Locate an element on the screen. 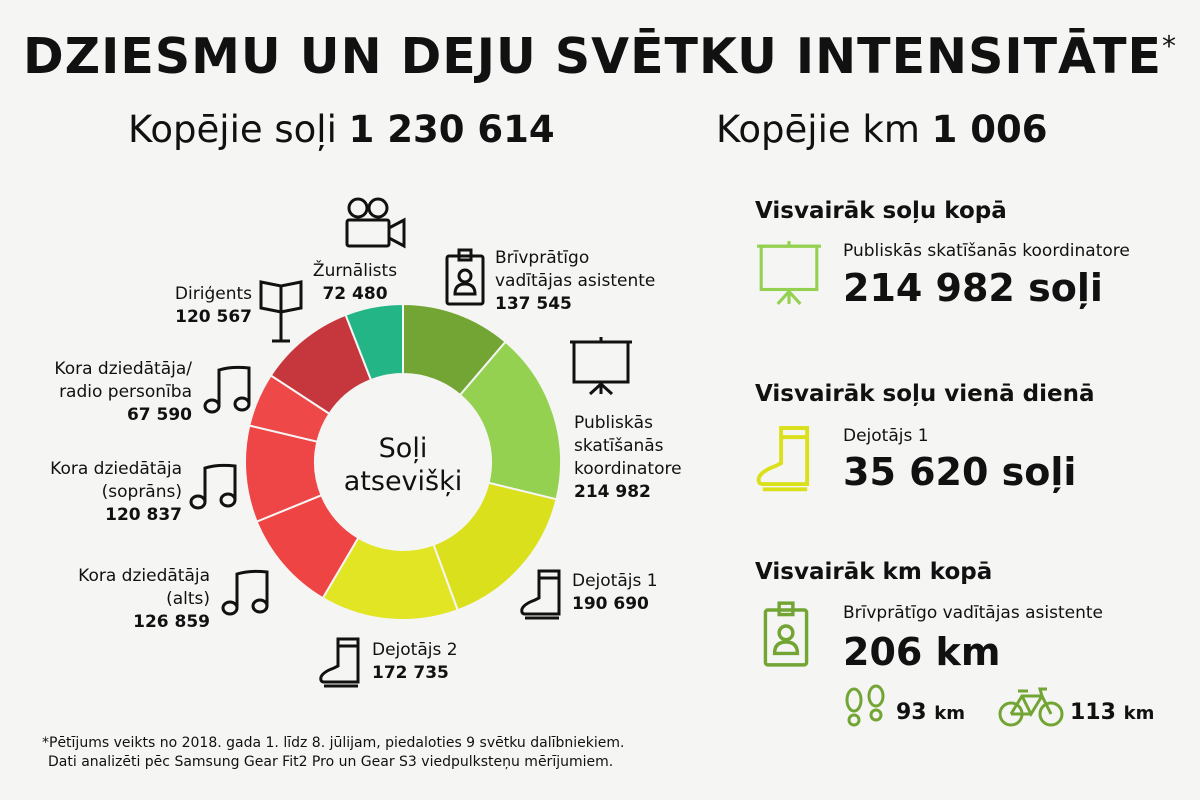  slice-label-line: vadītājas asistente is located at coordinates (575, 281).